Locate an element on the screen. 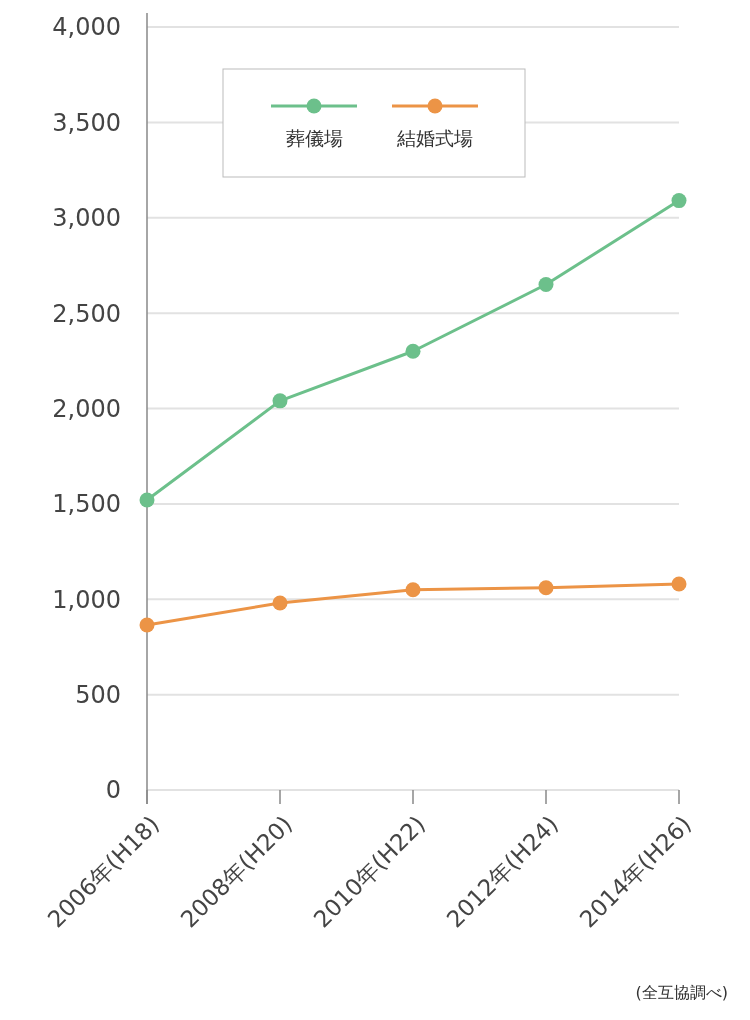 Image resolution: width=750 pixels, height=1020 pixels. y-tick-label: 2,500 is located at coordinates (86, 313).